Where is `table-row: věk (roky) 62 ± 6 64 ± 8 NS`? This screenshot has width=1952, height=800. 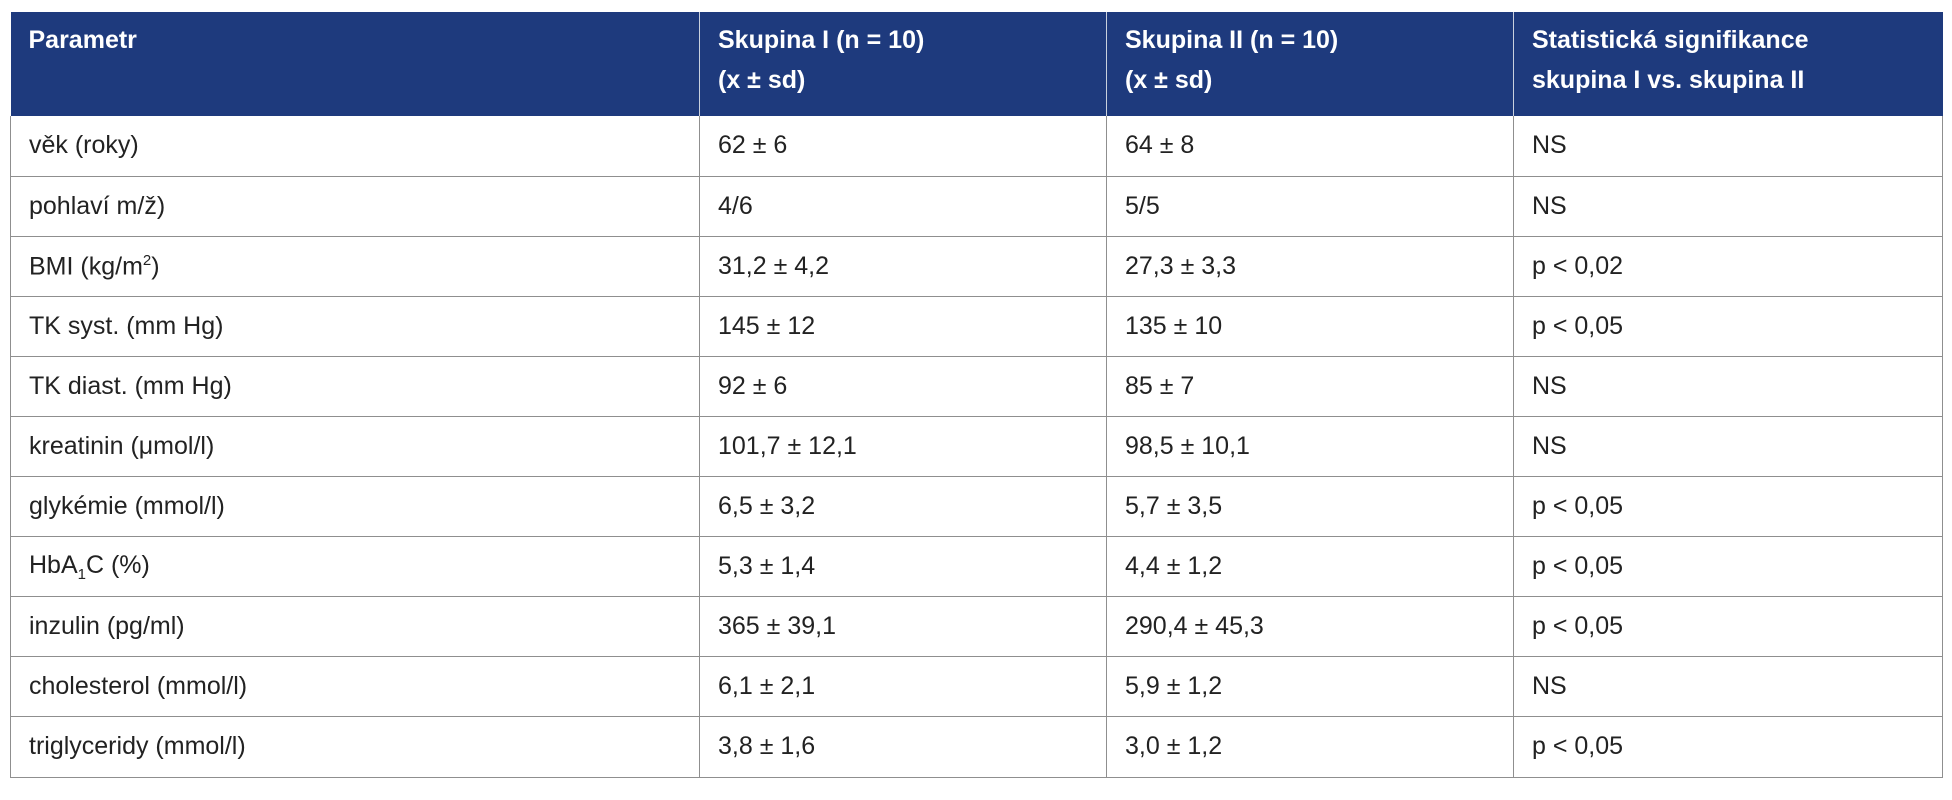
table-row: věk (roky) 62 ± 6 64 ± 8 NS is located at coordinates (976, 146).